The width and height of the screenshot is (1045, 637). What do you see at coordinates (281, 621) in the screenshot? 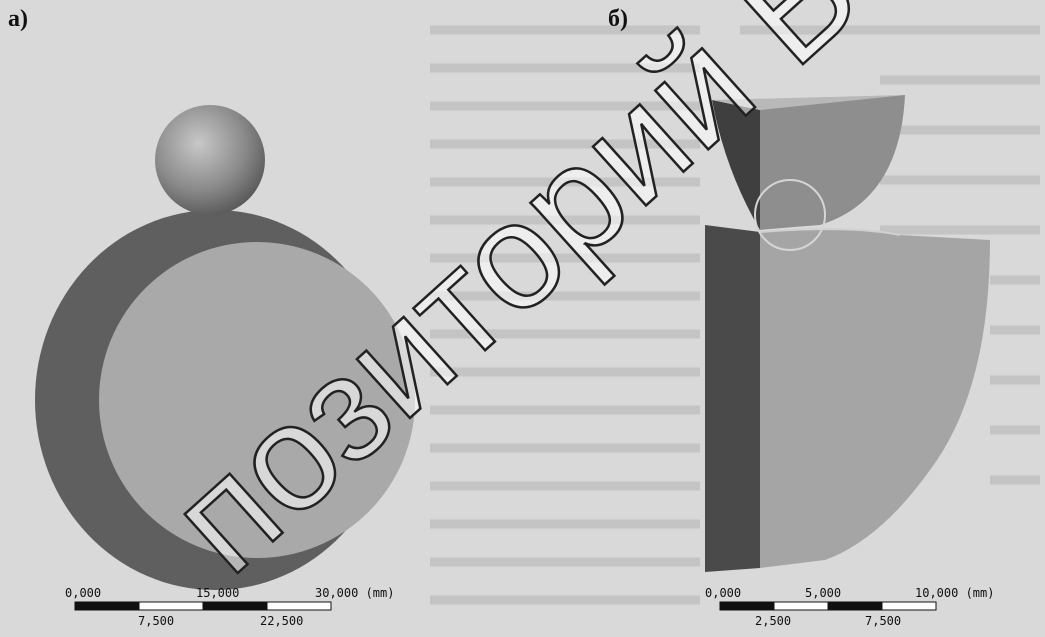
I see `scale-label: 22,500` at bounding box center [281, 621].